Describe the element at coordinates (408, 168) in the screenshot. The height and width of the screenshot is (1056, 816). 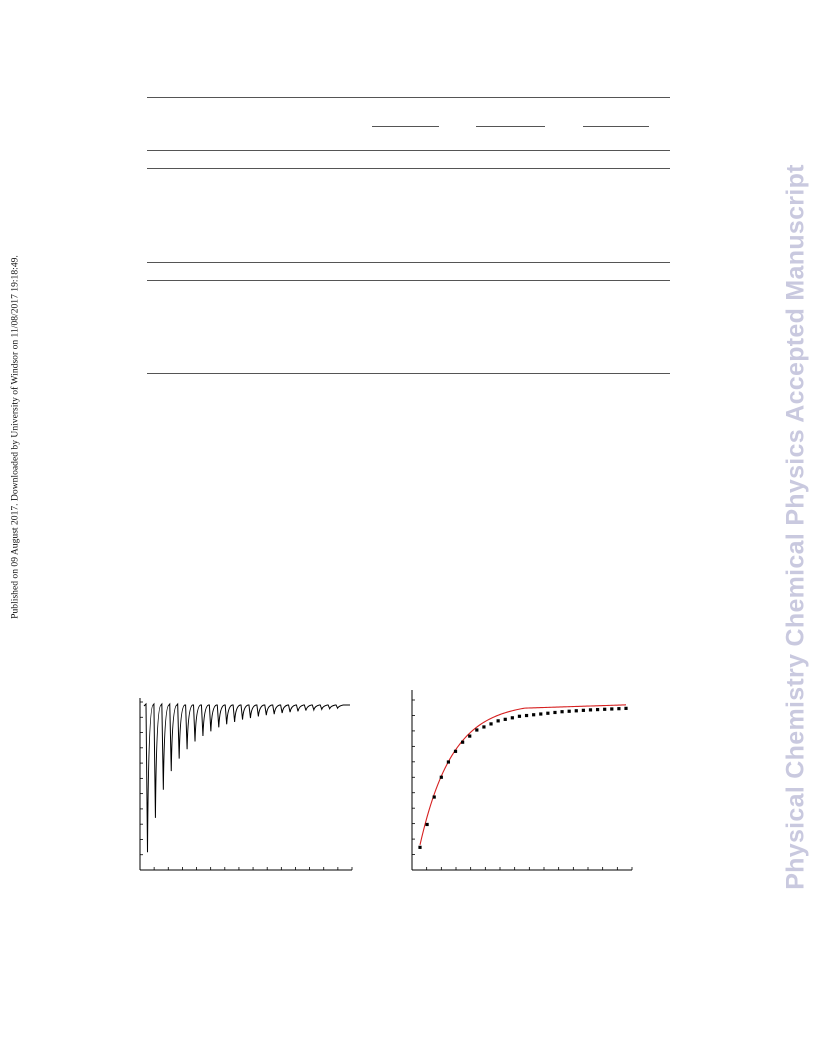
I see `section-1-rule` at that location.